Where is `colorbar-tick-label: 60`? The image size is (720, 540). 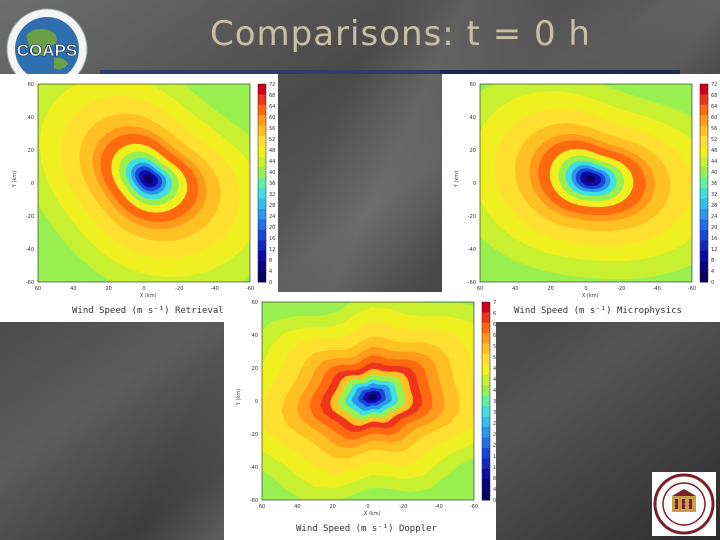
colorbar-tick-label: 60 is located at coordinates (714, 118).